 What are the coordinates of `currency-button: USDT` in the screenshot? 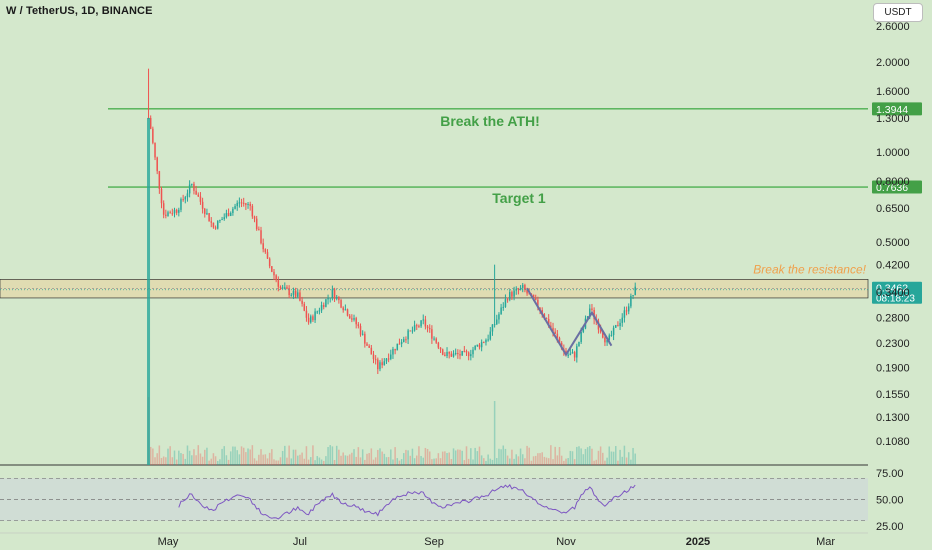 It's located at (898, 12).